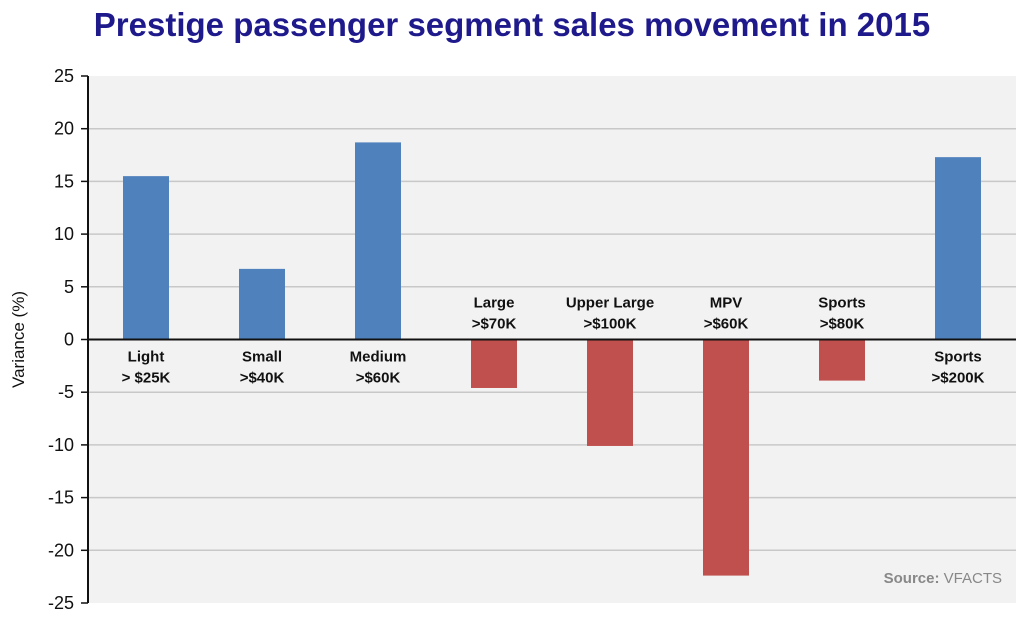 This screenshot has height=617, width=1024. I want to click on category-label: > $25K, so click(146, 378).